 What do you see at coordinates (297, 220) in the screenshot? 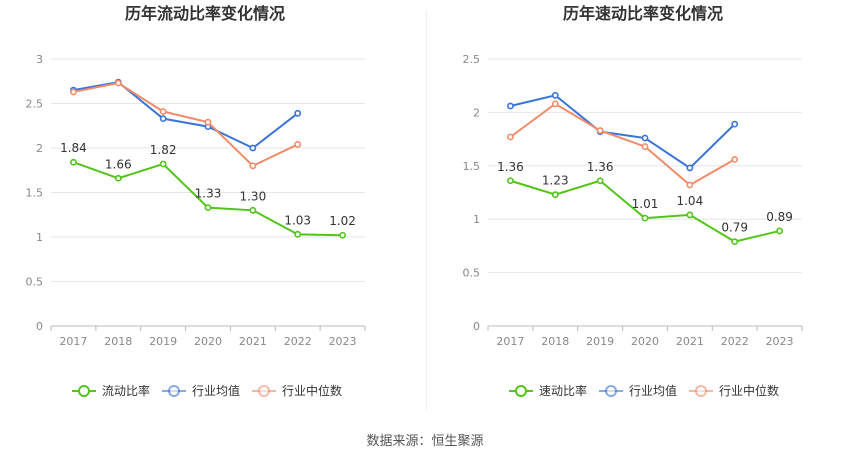
I see `data-label: 1.03` at bounding box center [297, 220].